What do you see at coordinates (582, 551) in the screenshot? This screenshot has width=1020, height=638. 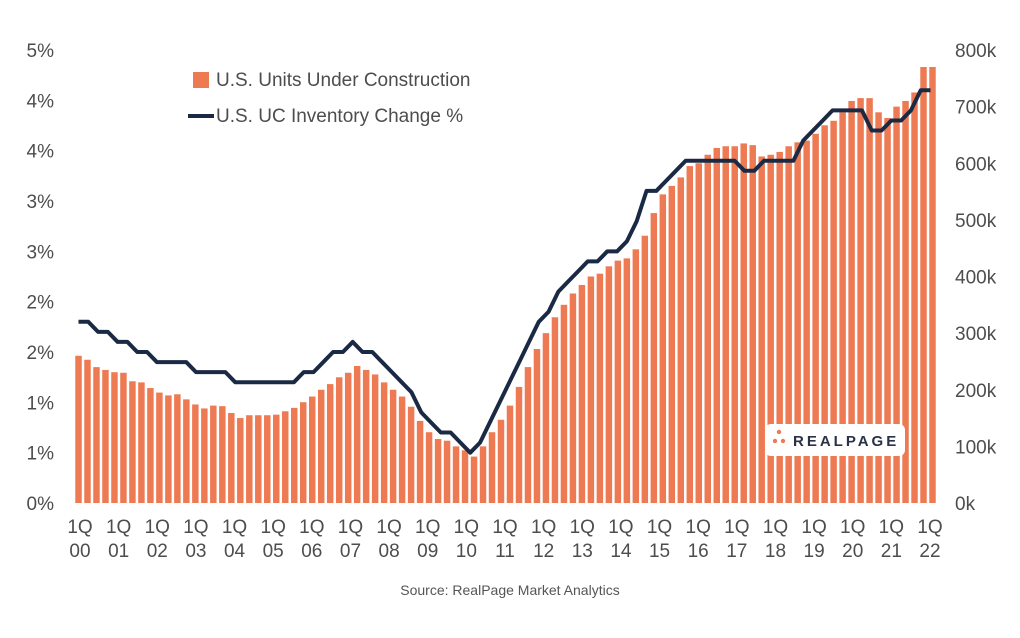 I see `x-tick-year: 13` at bounding box center [582, 551].